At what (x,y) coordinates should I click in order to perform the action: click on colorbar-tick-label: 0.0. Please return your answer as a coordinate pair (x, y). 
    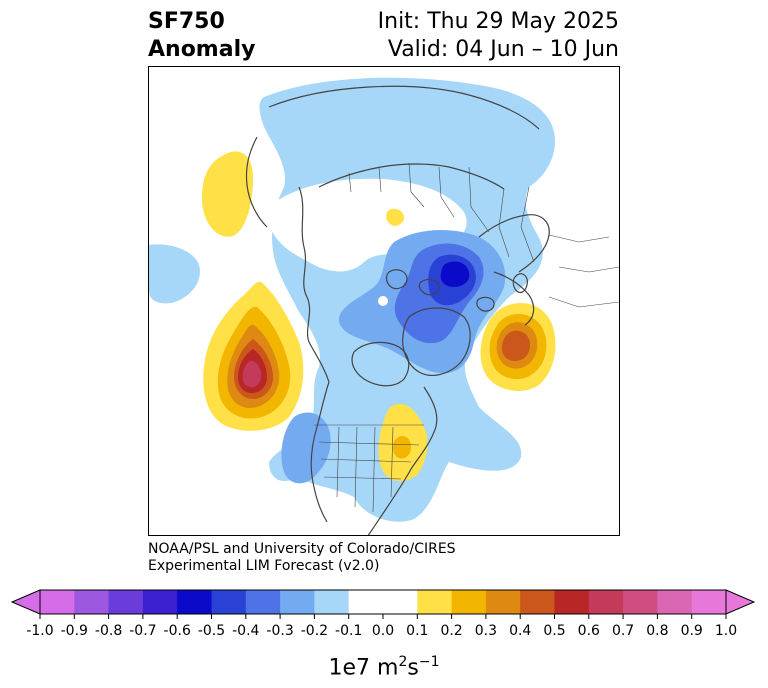
    Looking at the image, I should click on (383, 631).